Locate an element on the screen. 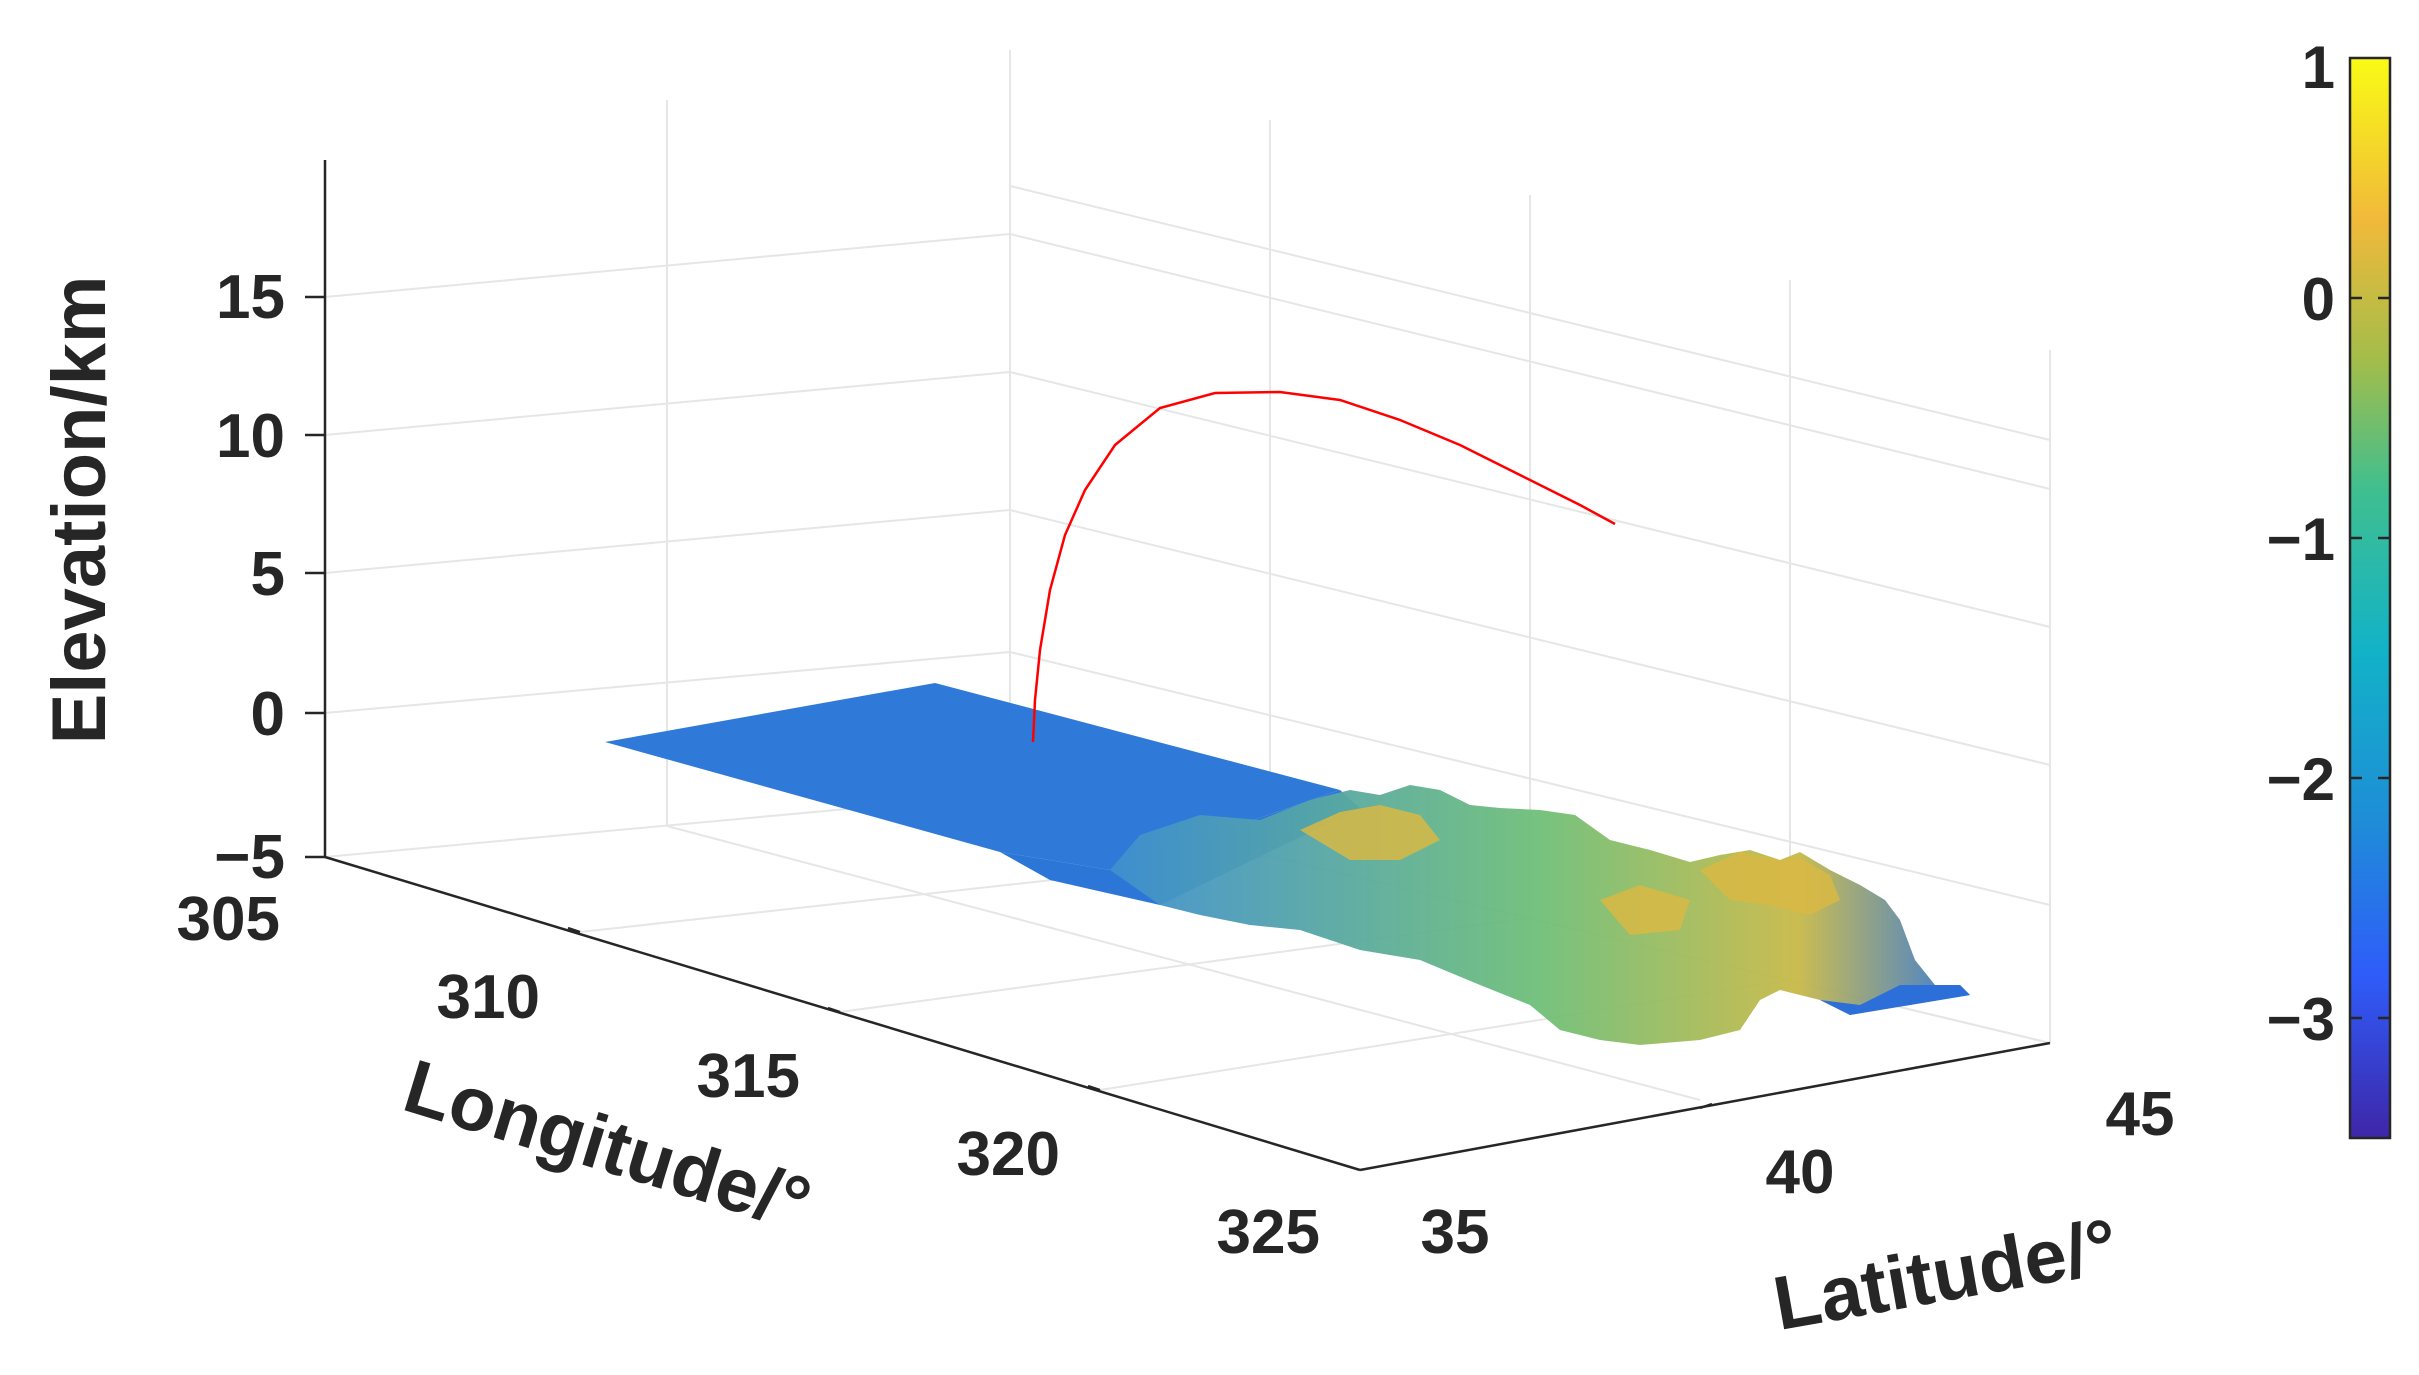 This screenshot has width=2419, height=1375. y-tick-label: 40 is located at coordinates (1800, 1172).